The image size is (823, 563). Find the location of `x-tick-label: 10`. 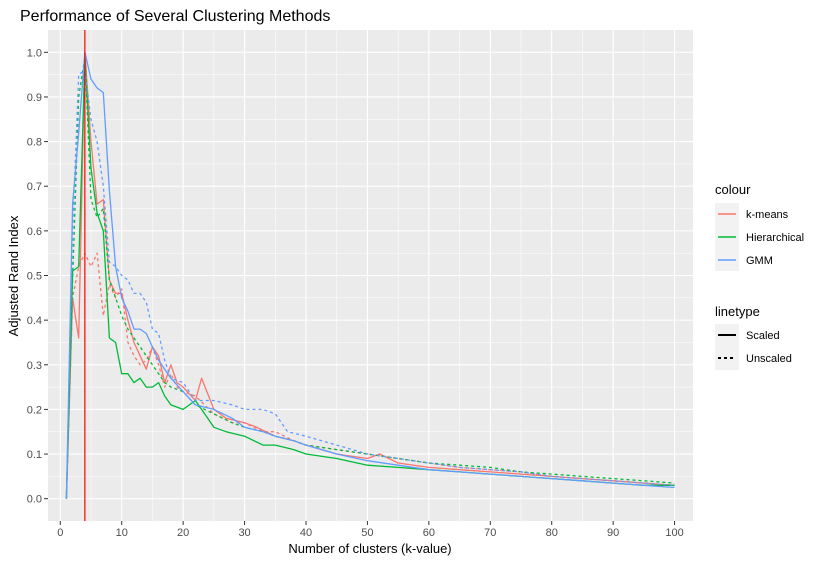

x-tick-label: 10 is located at coordinates (122, 533).